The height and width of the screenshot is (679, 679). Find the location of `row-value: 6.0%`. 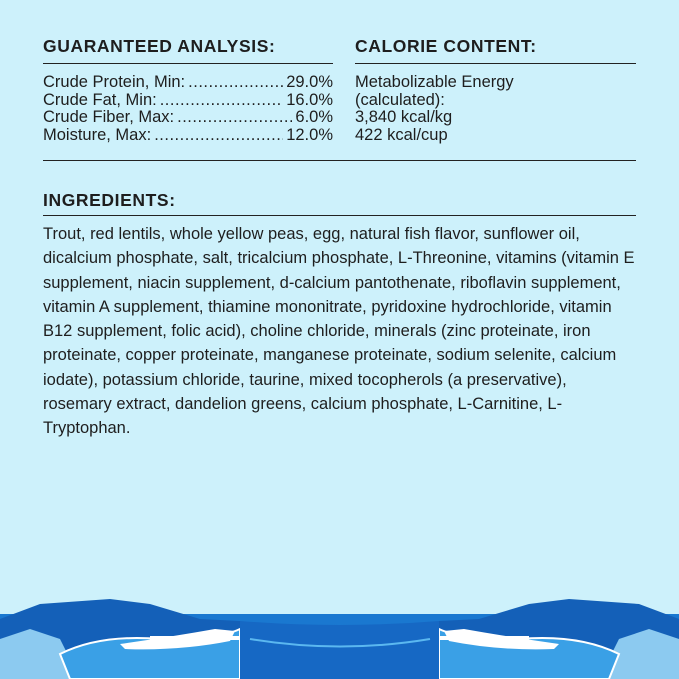

row-value: 6.0% is located at coordinates (314, 117).